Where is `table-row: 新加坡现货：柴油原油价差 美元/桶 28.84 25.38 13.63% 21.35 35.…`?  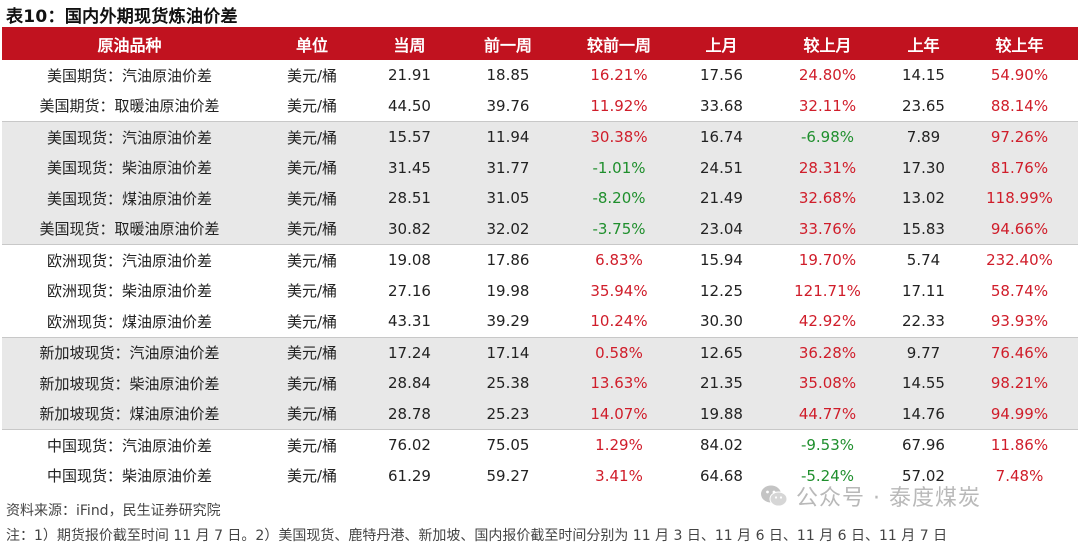
table-row: 新加坡现货：柴油原油价差 美元/桶 28.84 25.38 13.63% 21.35 35.… is located at coordinates (540, 383).